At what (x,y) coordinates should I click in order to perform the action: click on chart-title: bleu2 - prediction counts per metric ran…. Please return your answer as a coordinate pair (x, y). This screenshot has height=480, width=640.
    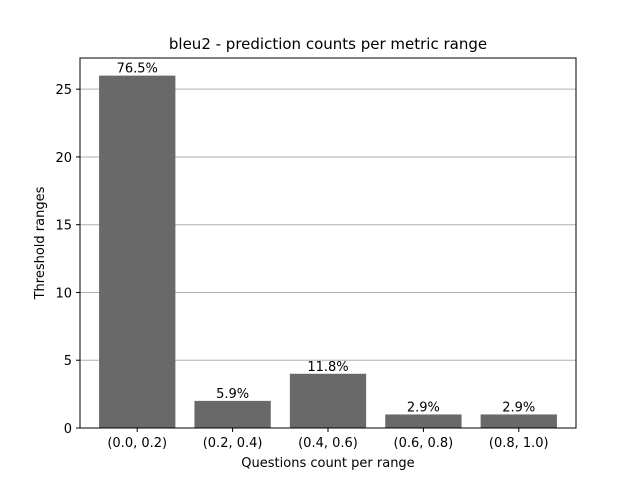
    Looking at the image, I should click on (328, 44).